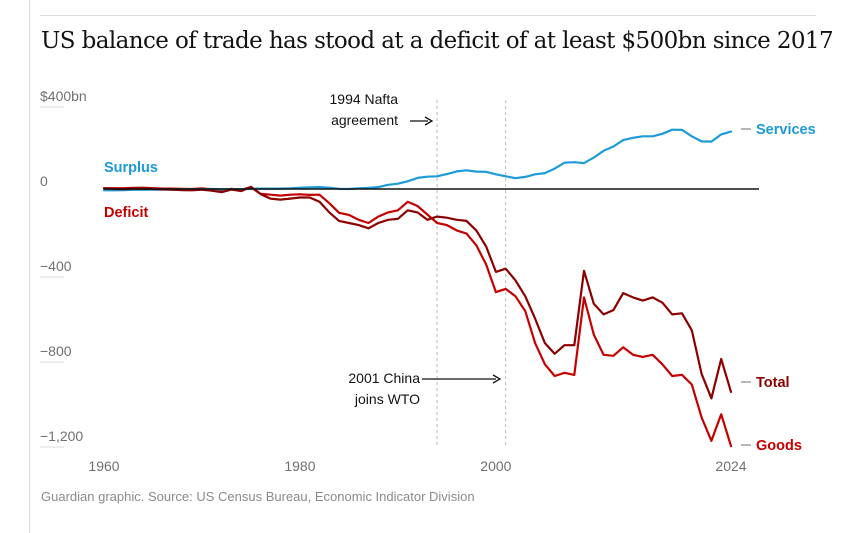 The height and width of the screenshot is (533, 866). What do you see at coordinates (56, 266) in the screenshot?
I see `y-tick-label: −400` at bounding box center [56, 266].